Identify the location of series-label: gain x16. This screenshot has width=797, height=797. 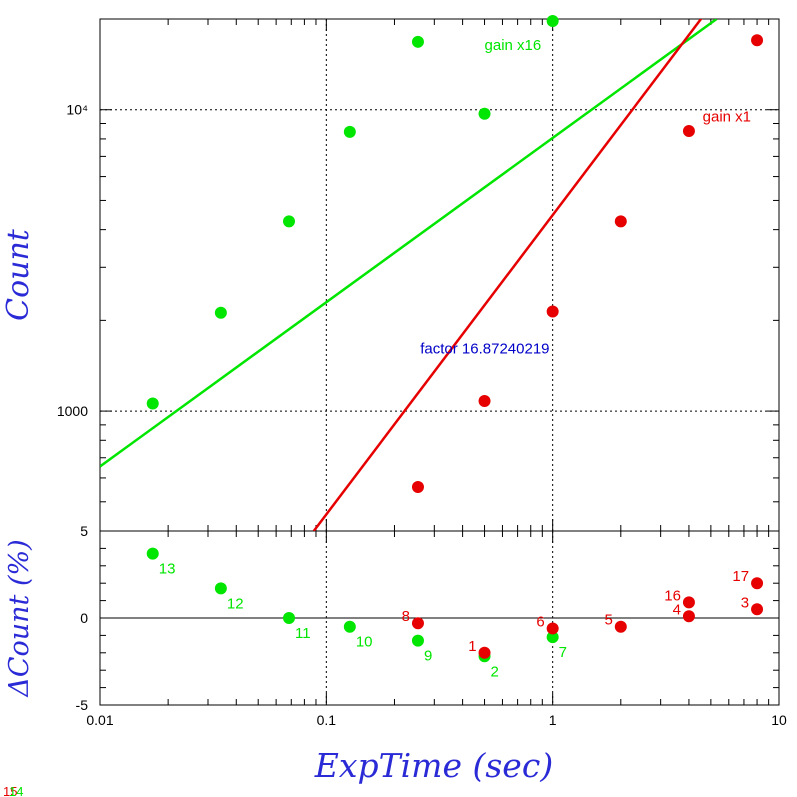
(513, 45).